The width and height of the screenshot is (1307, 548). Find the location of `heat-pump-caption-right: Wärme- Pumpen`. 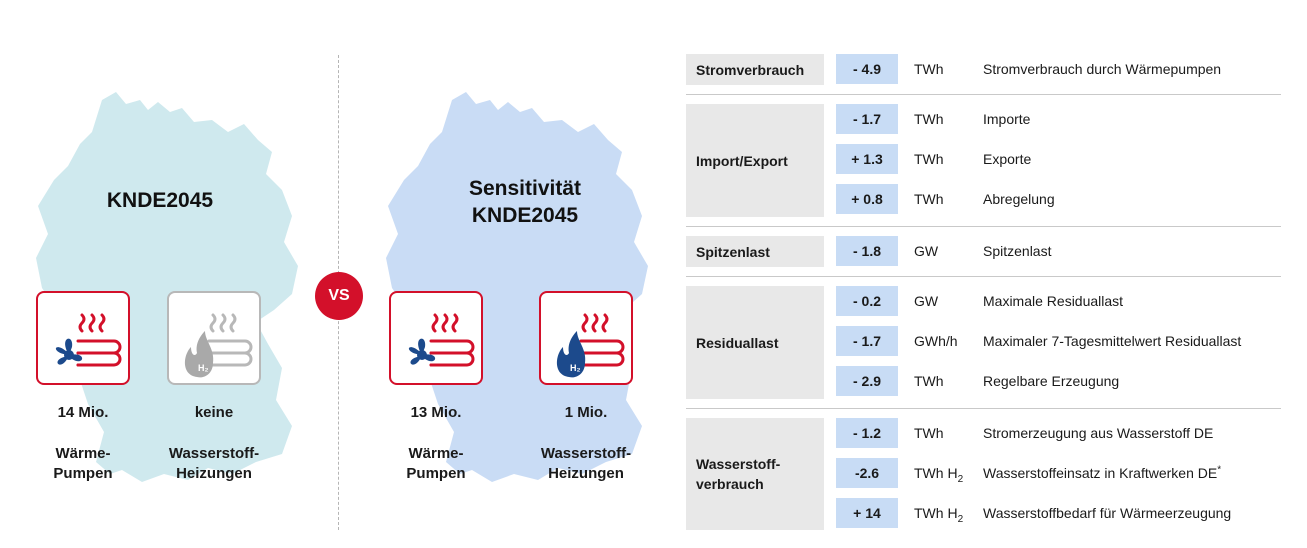

heat-pump-caption-right: Wärme- Pumpen is located at coordinates (436, 463).